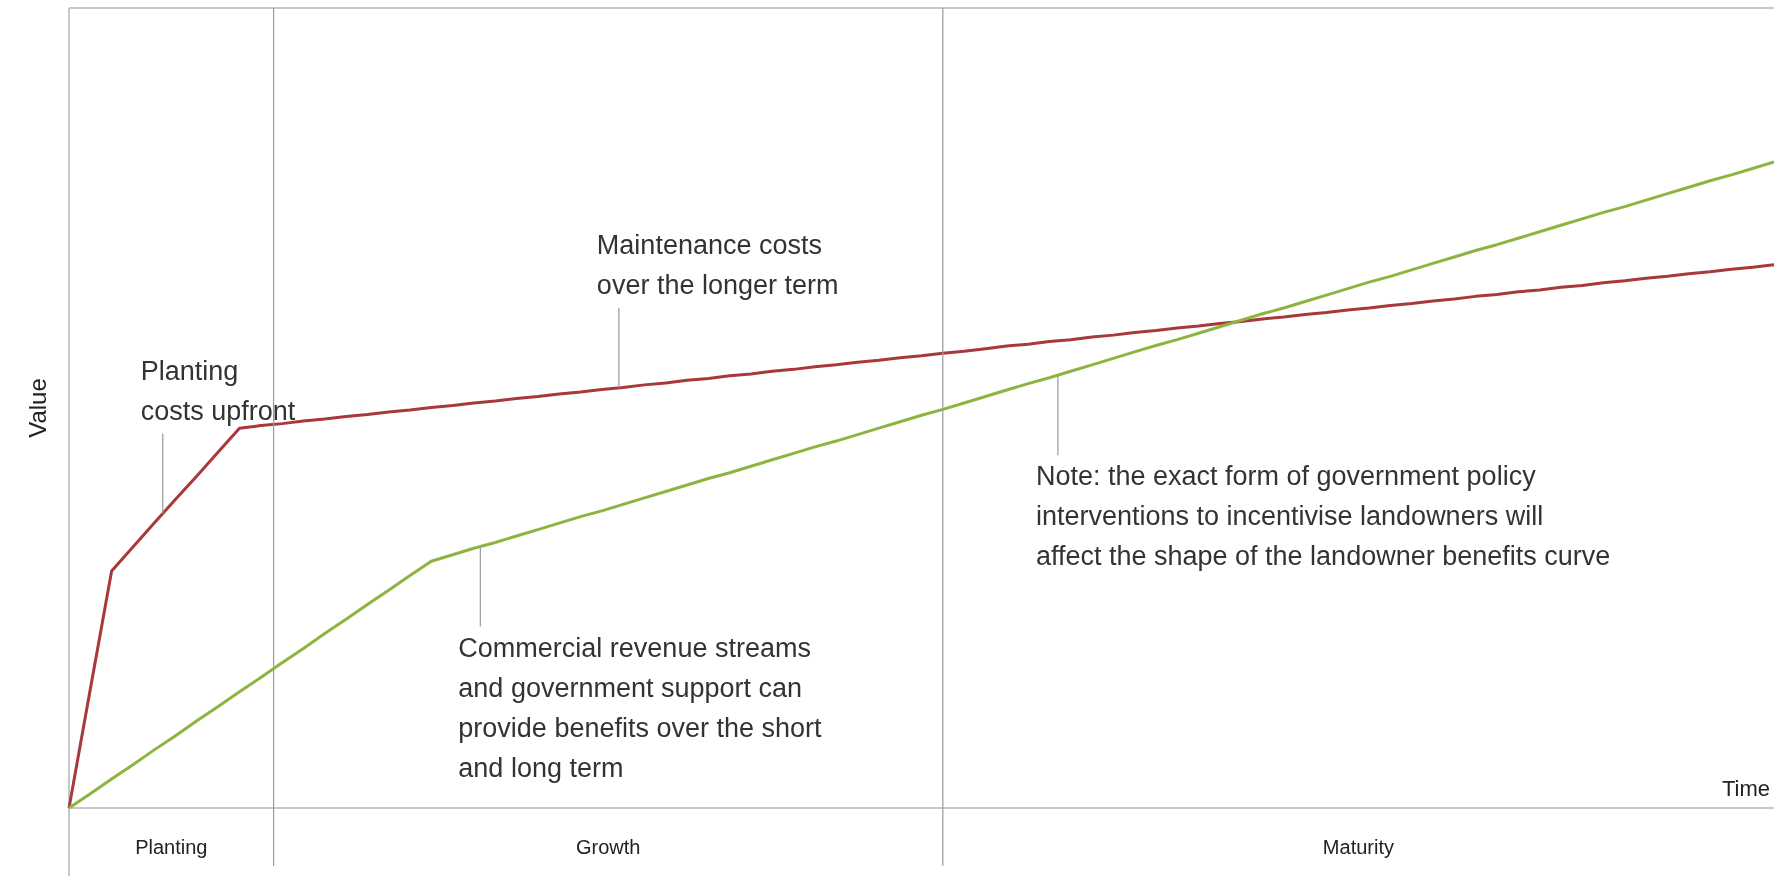 This screenshot has width=1774, height=880. Describe the element at coordinates (37, 408) in the screenshot. I see `y-axis-title: Value` at that location.